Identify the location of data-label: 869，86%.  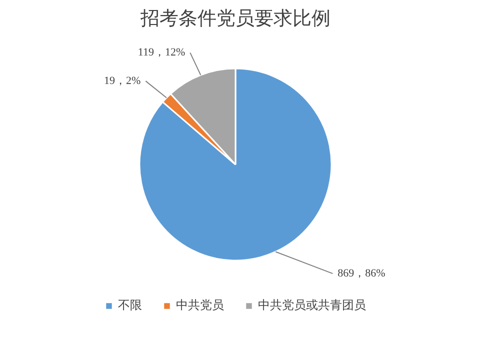
(362, 274).